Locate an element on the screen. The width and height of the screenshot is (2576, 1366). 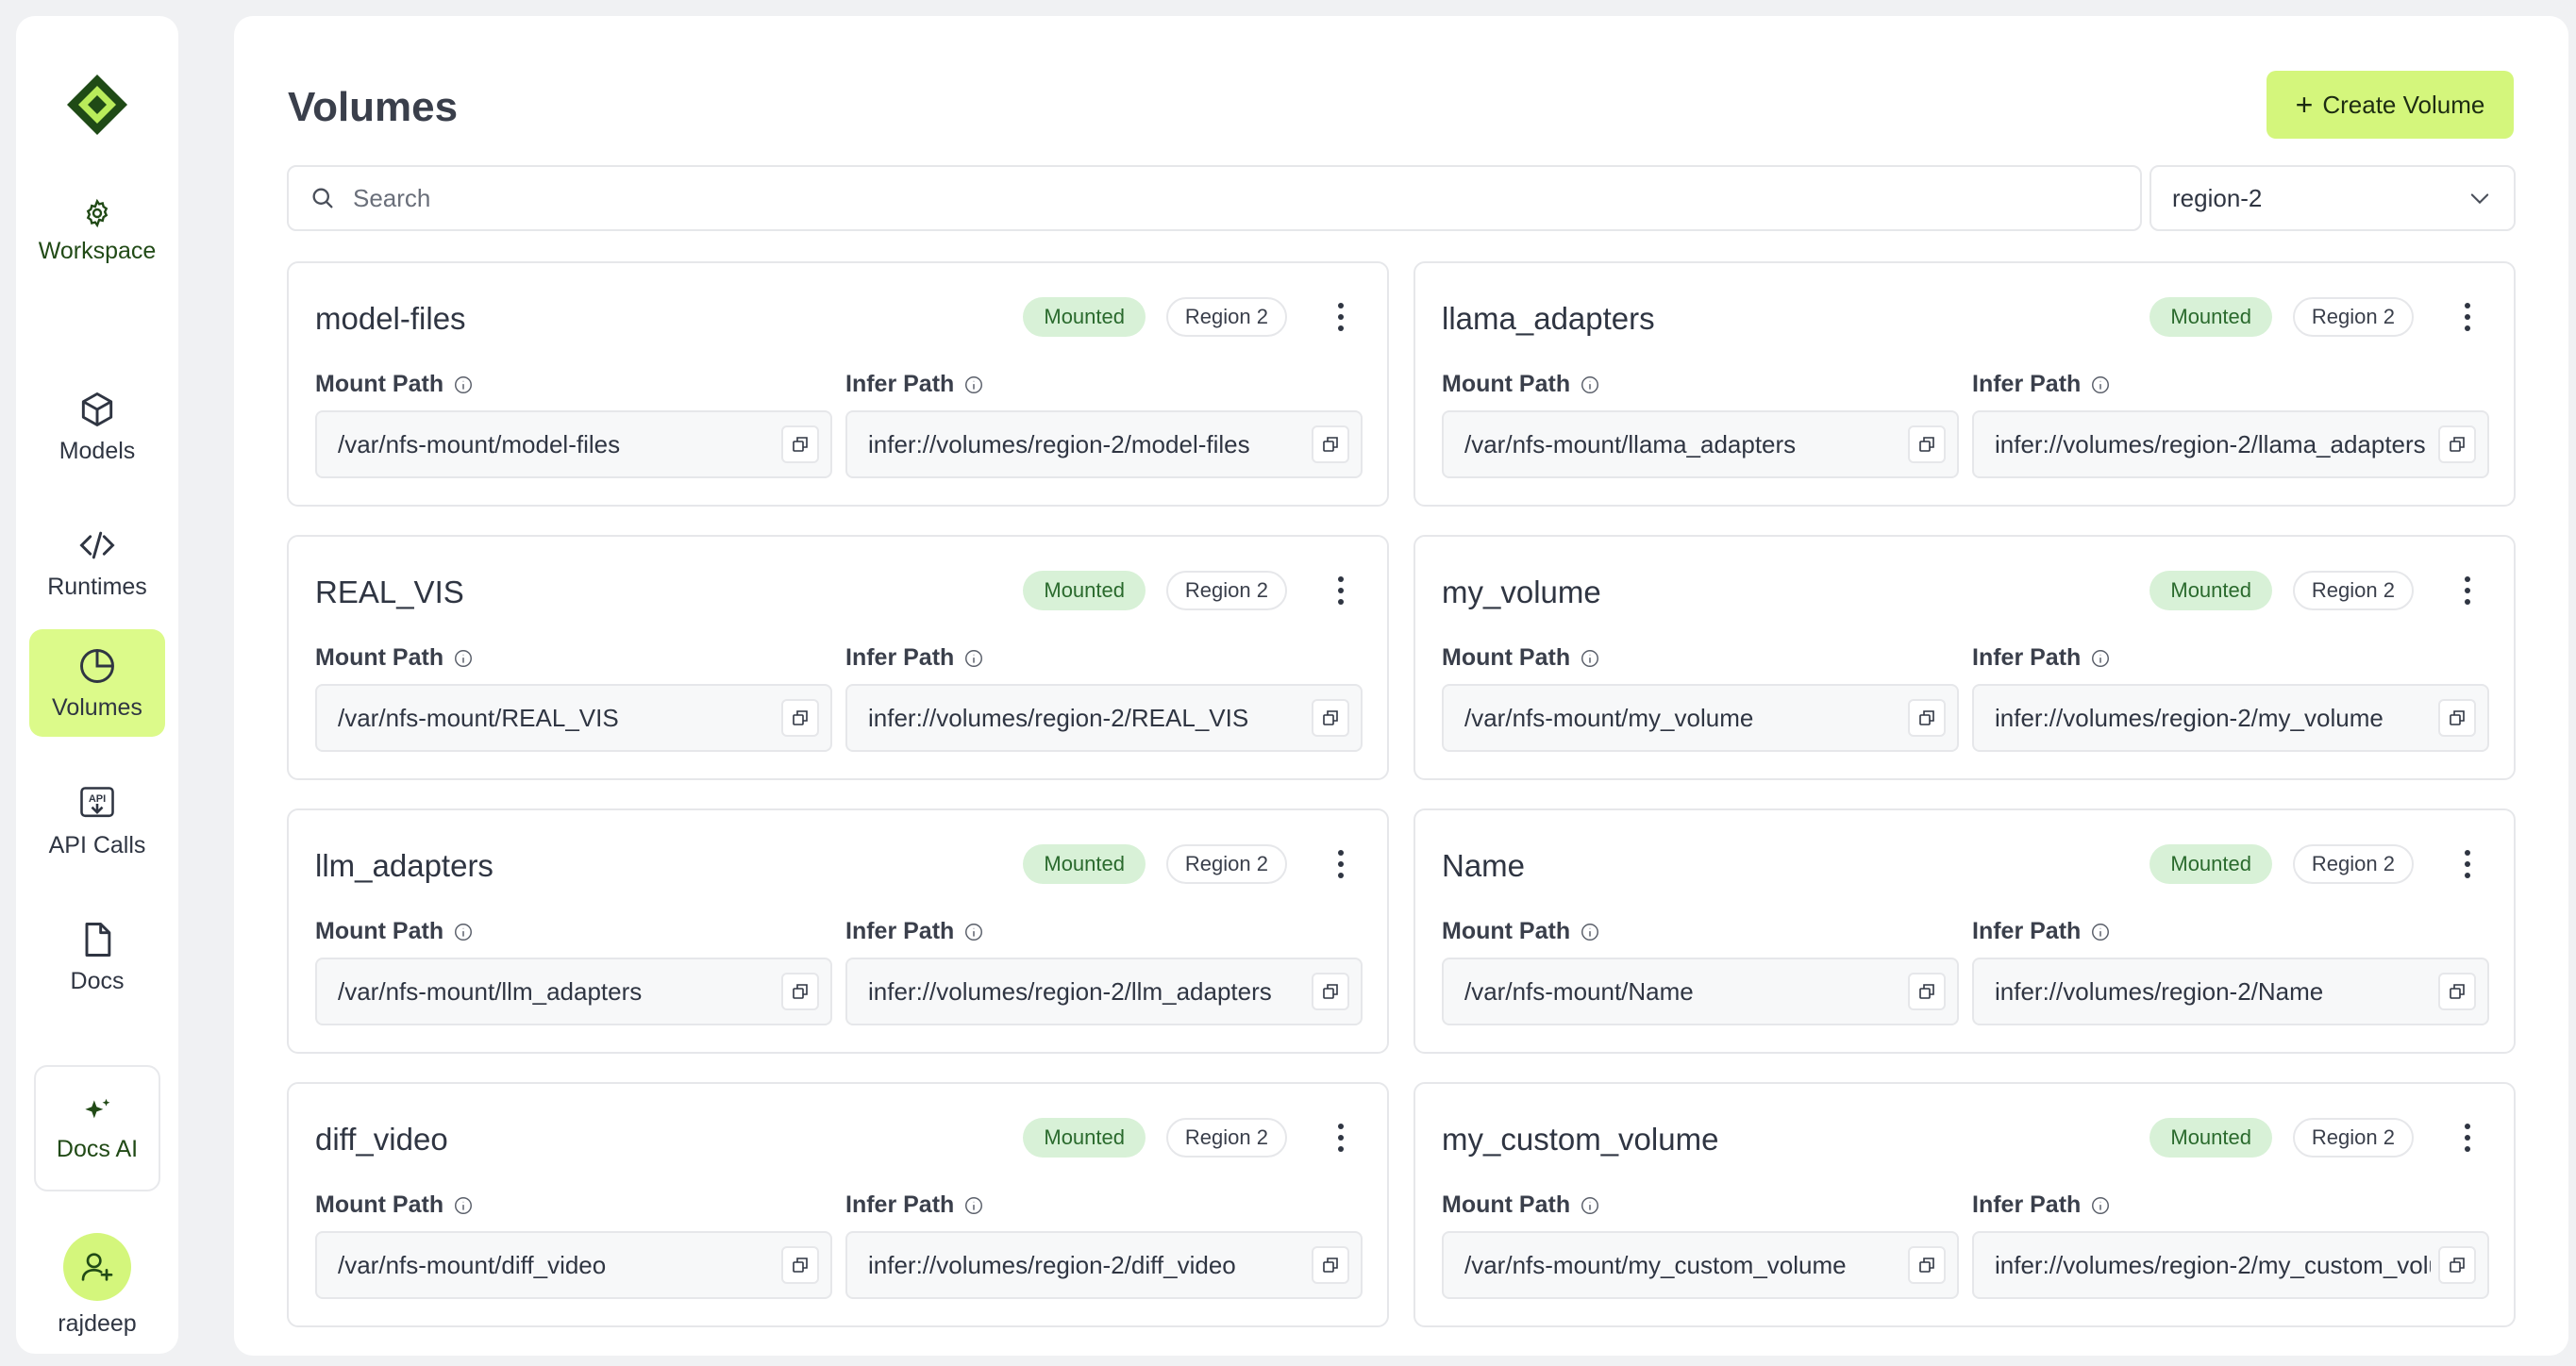
search-bar is located at coordinates (1214, 198).